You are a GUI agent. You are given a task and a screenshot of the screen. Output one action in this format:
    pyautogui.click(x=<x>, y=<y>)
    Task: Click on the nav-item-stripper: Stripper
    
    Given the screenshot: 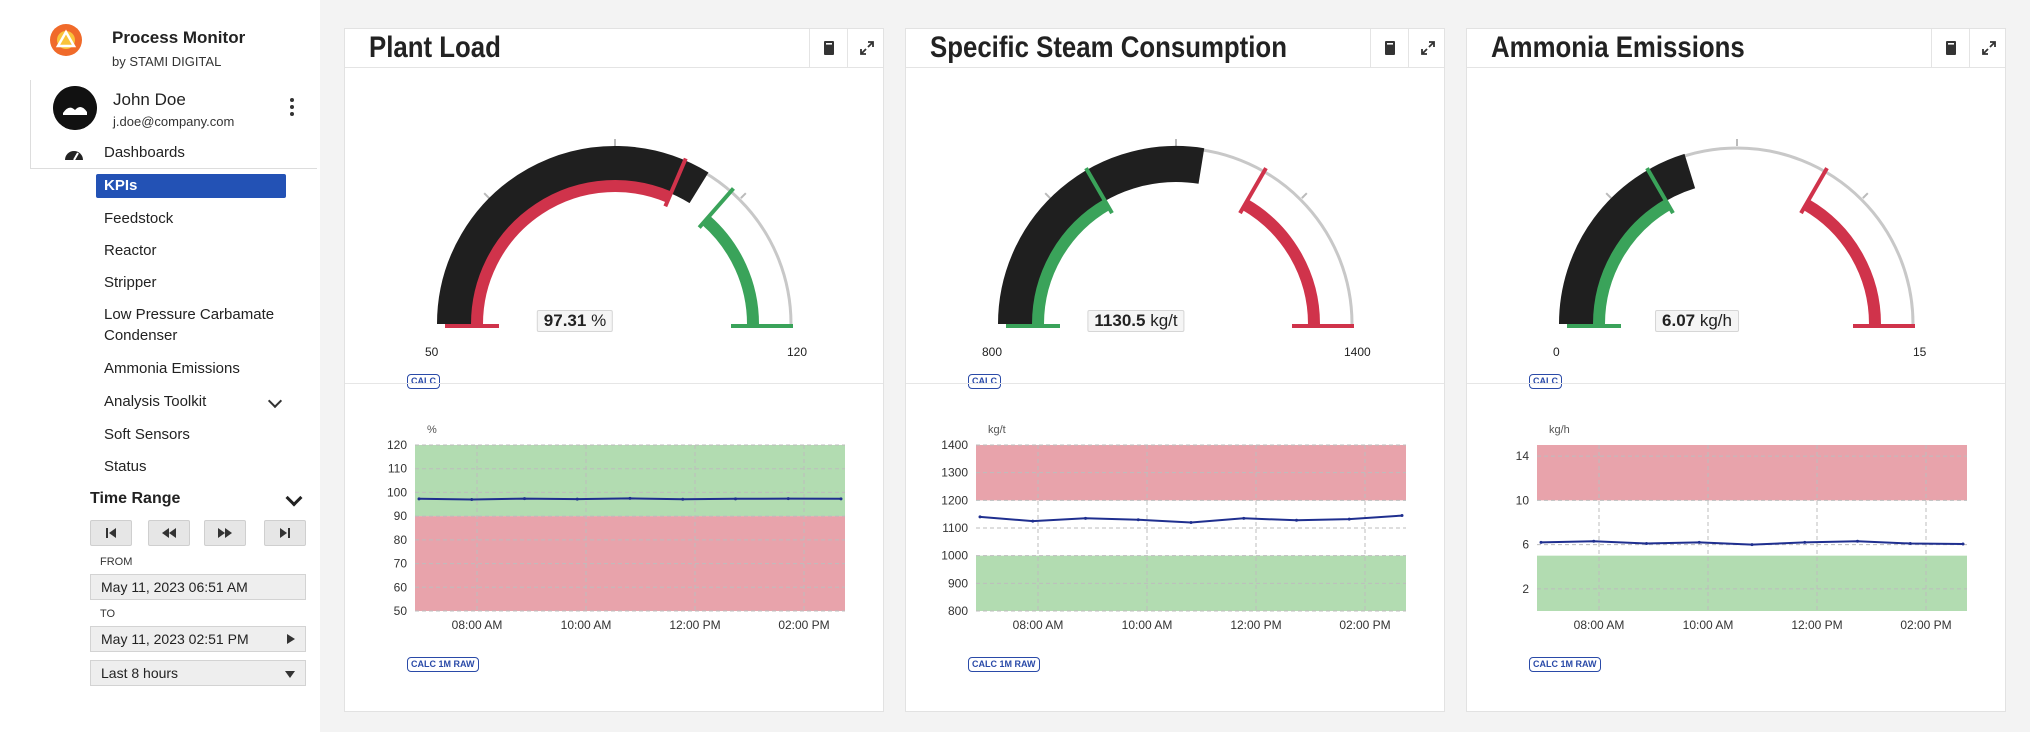 What is the action you would take?
    pyautogui.click(x=130, y=282)
    